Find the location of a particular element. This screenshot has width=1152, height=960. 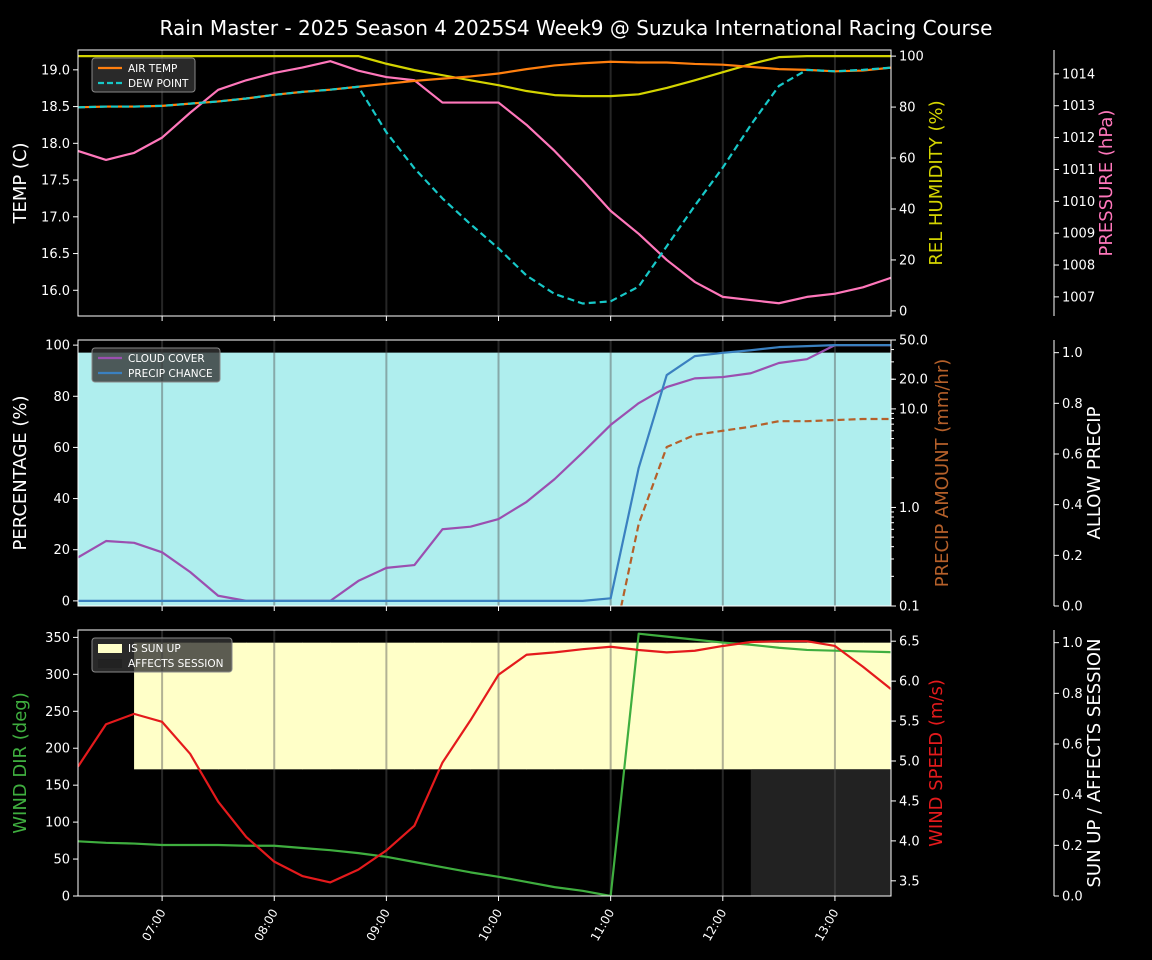

legend-label: IS SUN UP is located at coordinates (154, 649).